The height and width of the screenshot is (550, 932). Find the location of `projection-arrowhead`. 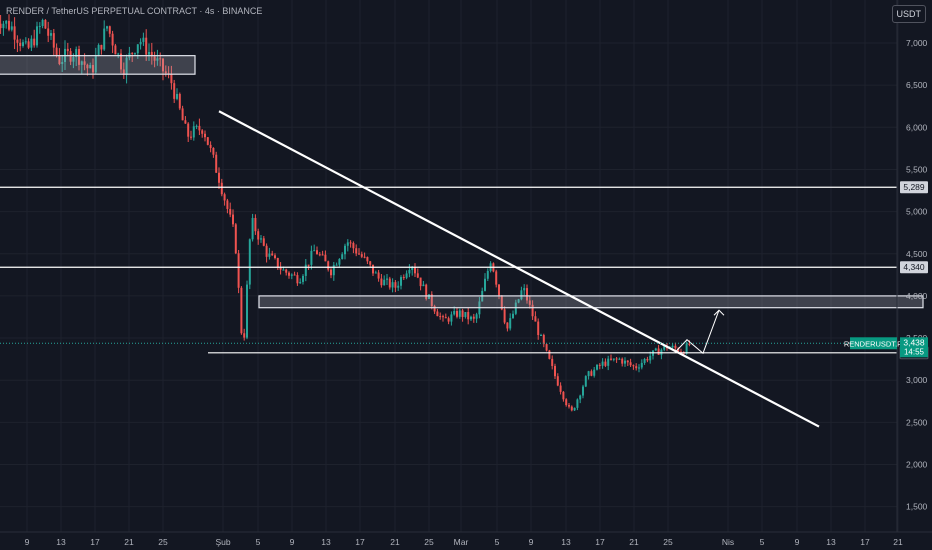

projection-arrowhead is located at coordinates (719, 312).